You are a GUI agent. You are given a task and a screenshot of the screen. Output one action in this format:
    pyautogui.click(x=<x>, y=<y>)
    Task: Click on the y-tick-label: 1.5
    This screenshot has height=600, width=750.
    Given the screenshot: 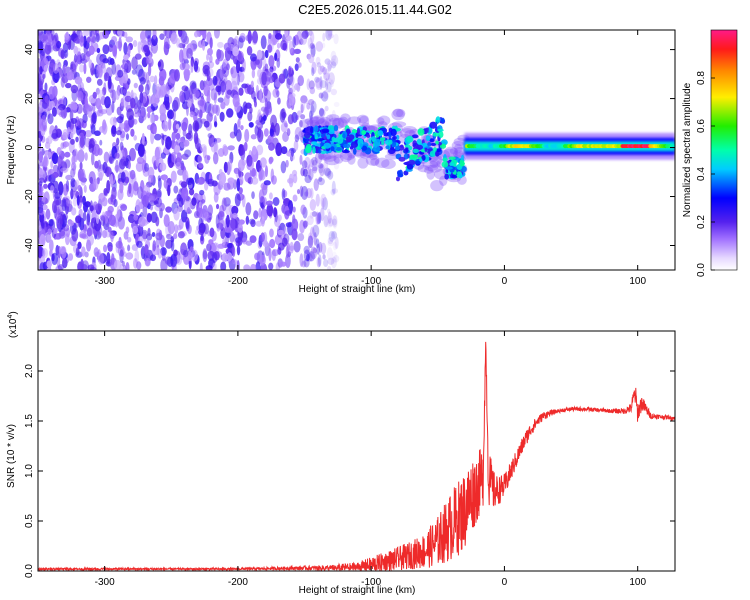 What is the action you would take?
    pyautogui.click(x=29, y=421)
    